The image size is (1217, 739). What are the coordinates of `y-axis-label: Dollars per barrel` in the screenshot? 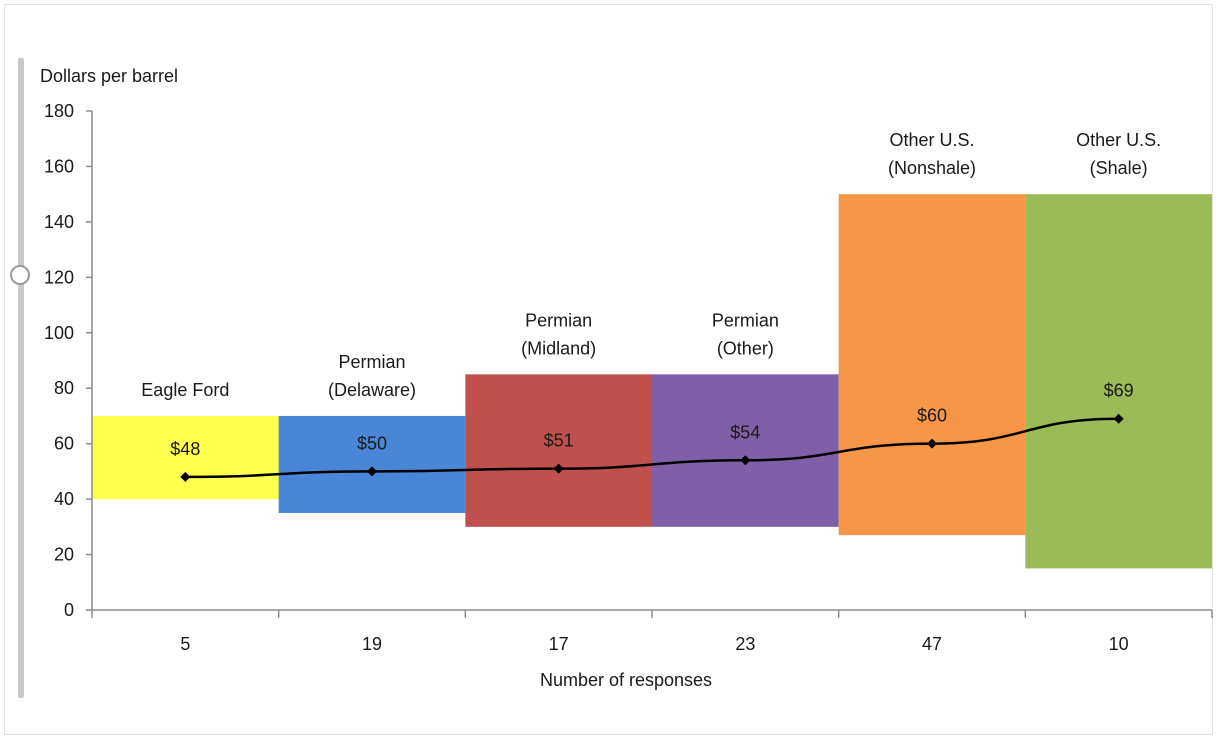 It's located at (109, 76).